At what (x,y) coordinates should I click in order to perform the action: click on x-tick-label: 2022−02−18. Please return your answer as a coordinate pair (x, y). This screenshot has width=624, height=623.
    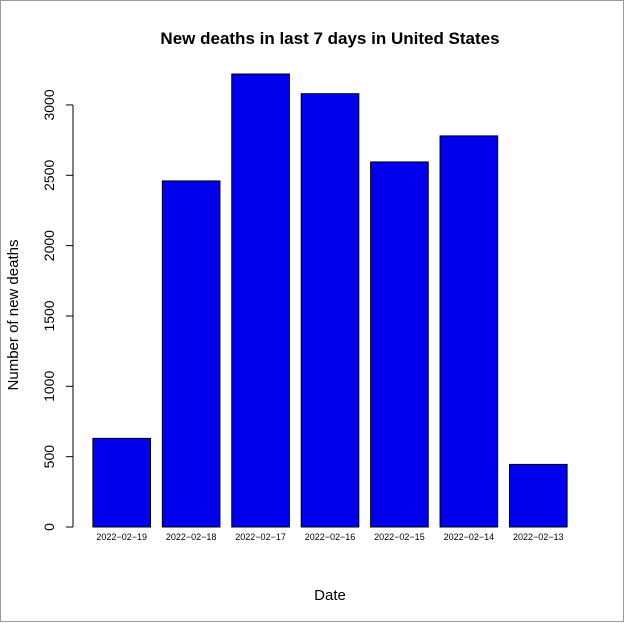
    Looking at the image, I should click on (191, 537).